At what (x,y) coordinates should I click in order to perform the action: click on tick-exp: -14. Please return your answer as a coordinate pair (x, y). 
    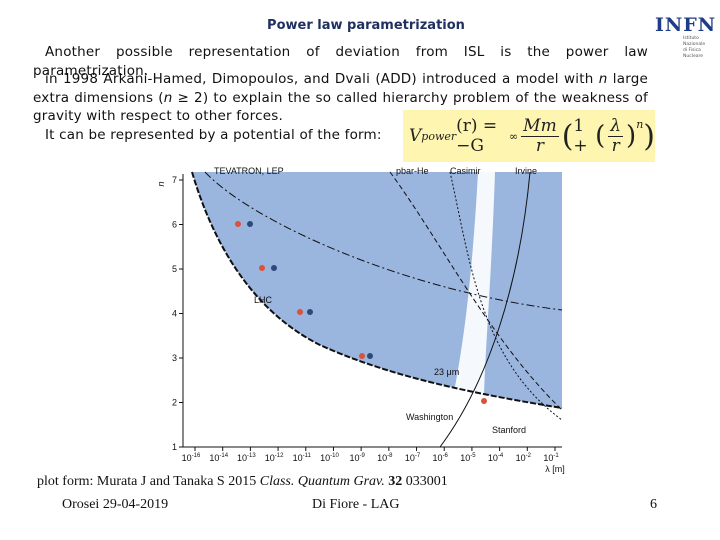
    Looking at the image, I should click on (223, 456).